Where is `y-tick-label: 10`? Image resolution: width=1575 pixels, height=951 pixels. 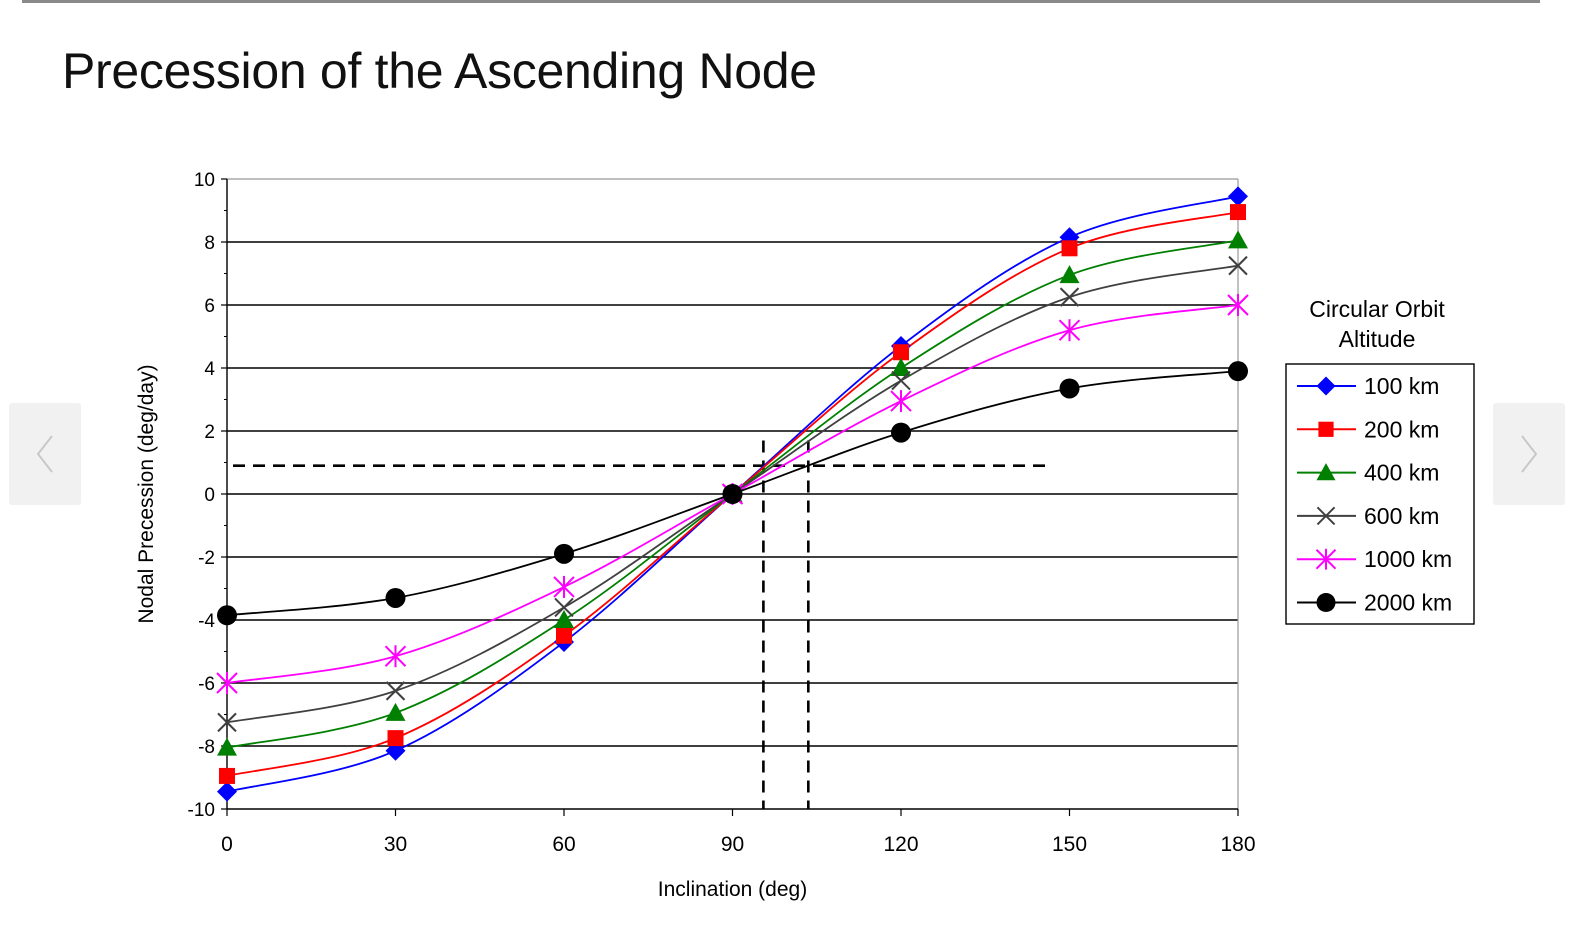 y-tick-label: 10 is located at coordinates (204, 180).